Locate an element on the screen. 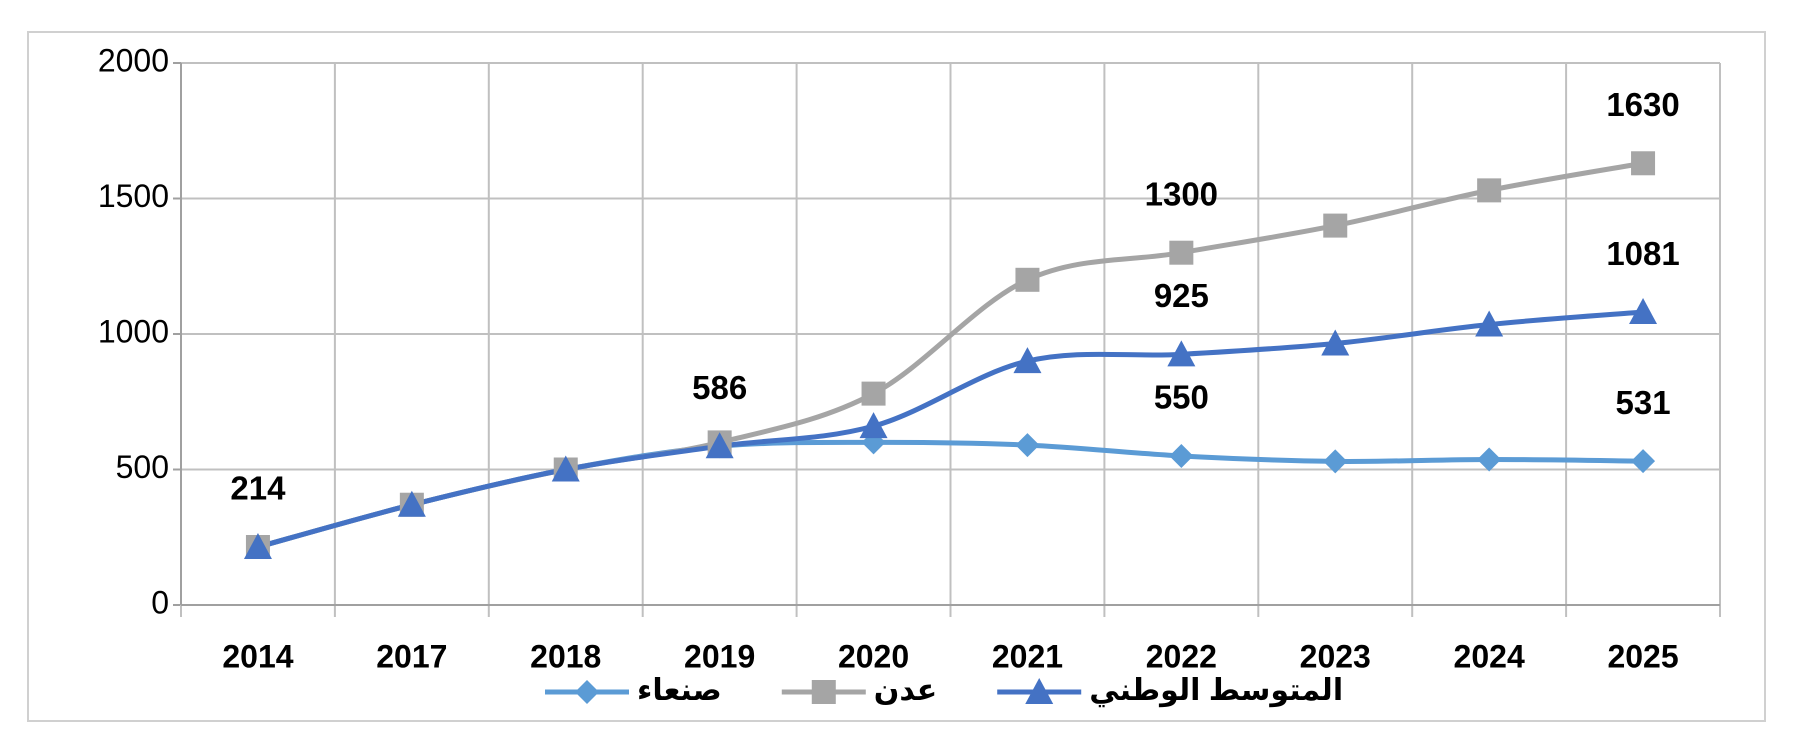 This screenshot has height=736, width=1795. x-tick-label: 2014 is located at coordinates (257, 656).